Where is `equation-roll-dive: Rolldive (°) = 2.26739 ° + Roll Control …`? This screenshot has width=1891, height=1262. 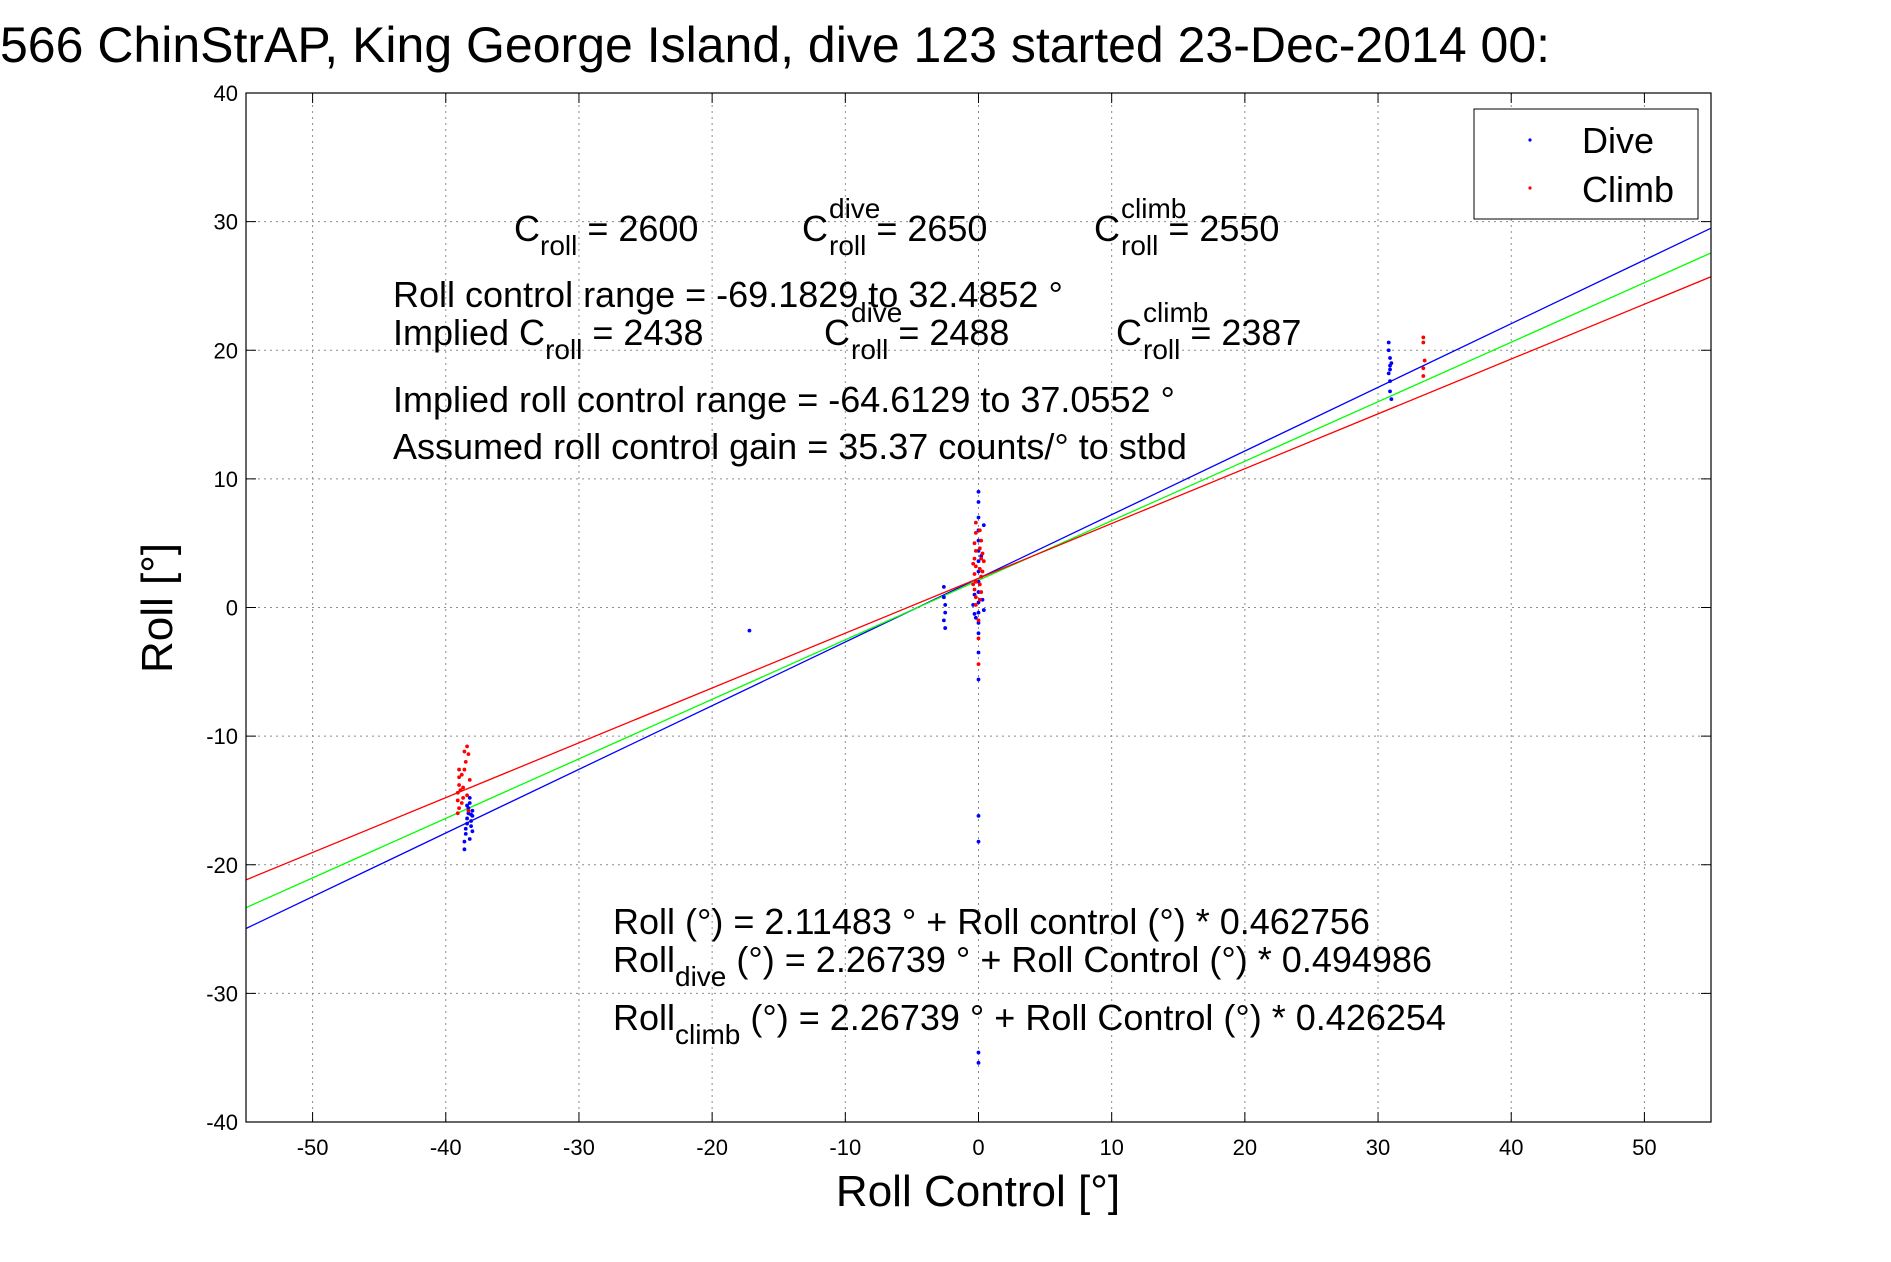 equation-roll-dive: Rolldive (°) = 2.26739 ° + Roll Control … is located at coordinates (1022, 965).